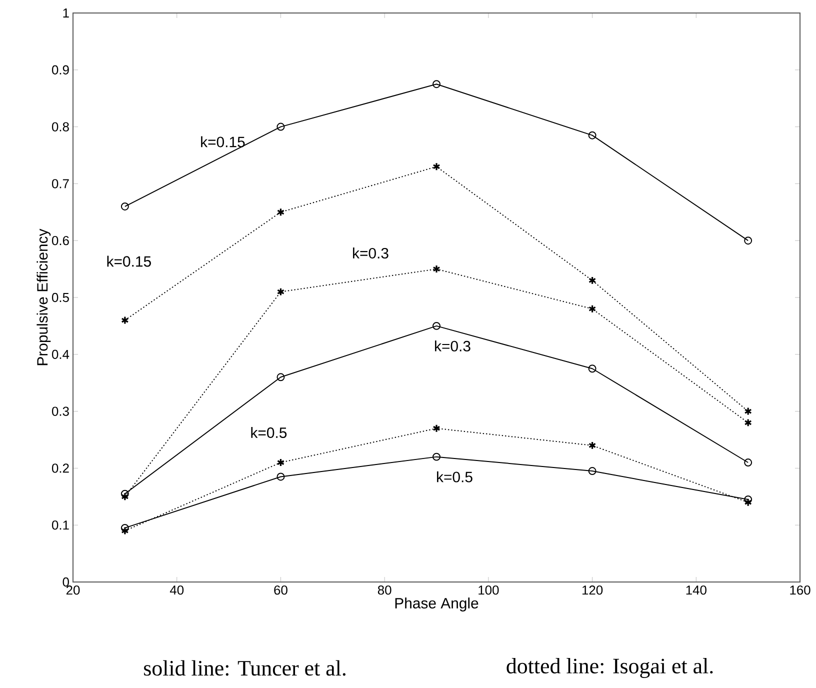 Image resolution: width=816 pixels, height=688 pixels. What do you see at coordinates (66, 13) in the screenshot?
I see `y-tick-label: 1` at bounding box center [66, 13].